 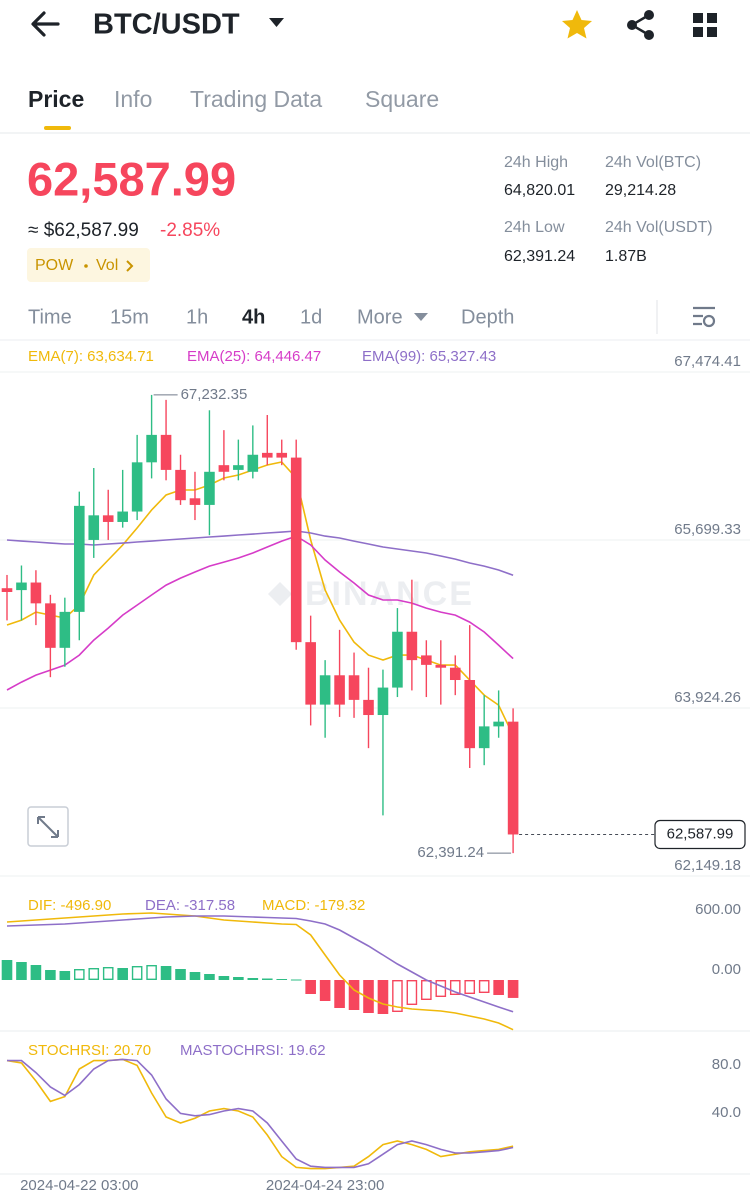 I want to click on settings-gear, so click(x=709, y=321).